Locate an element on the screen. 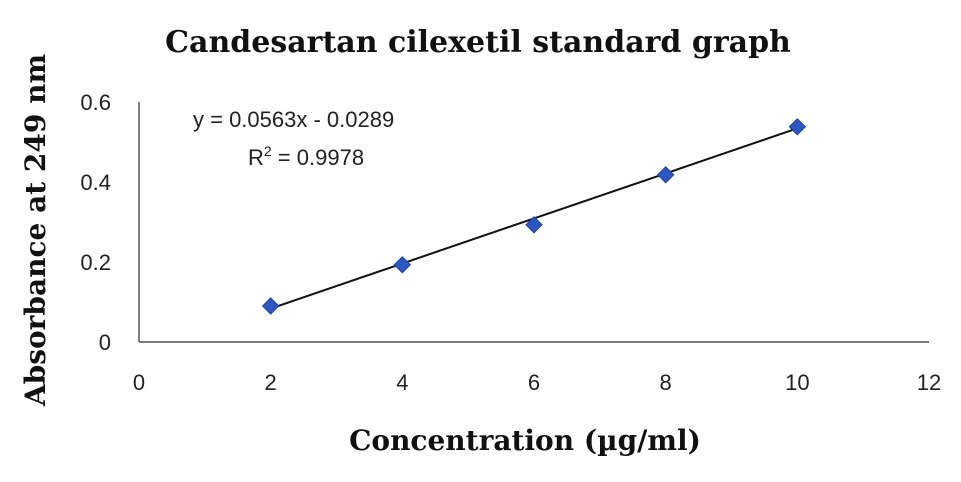 The image size is (961, 482). y-tick-label: 0.4 is located at coordinates (95, 182).